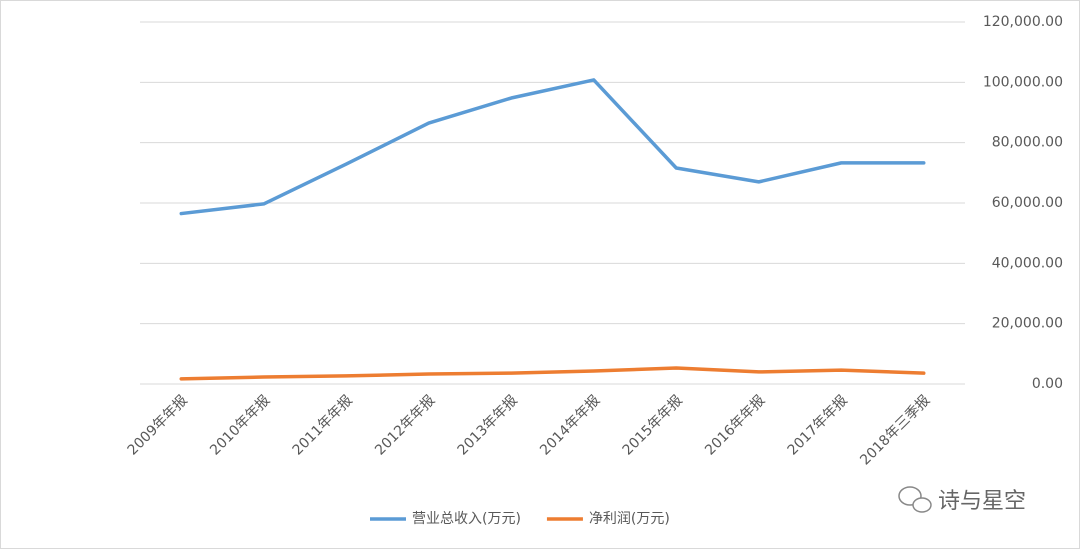 The height and width of the screenshot is (549, 1080). Describe the element at coordinates (1027, 203) in the screenshot. I see `y-tick-label: 60,000.00` at that location.